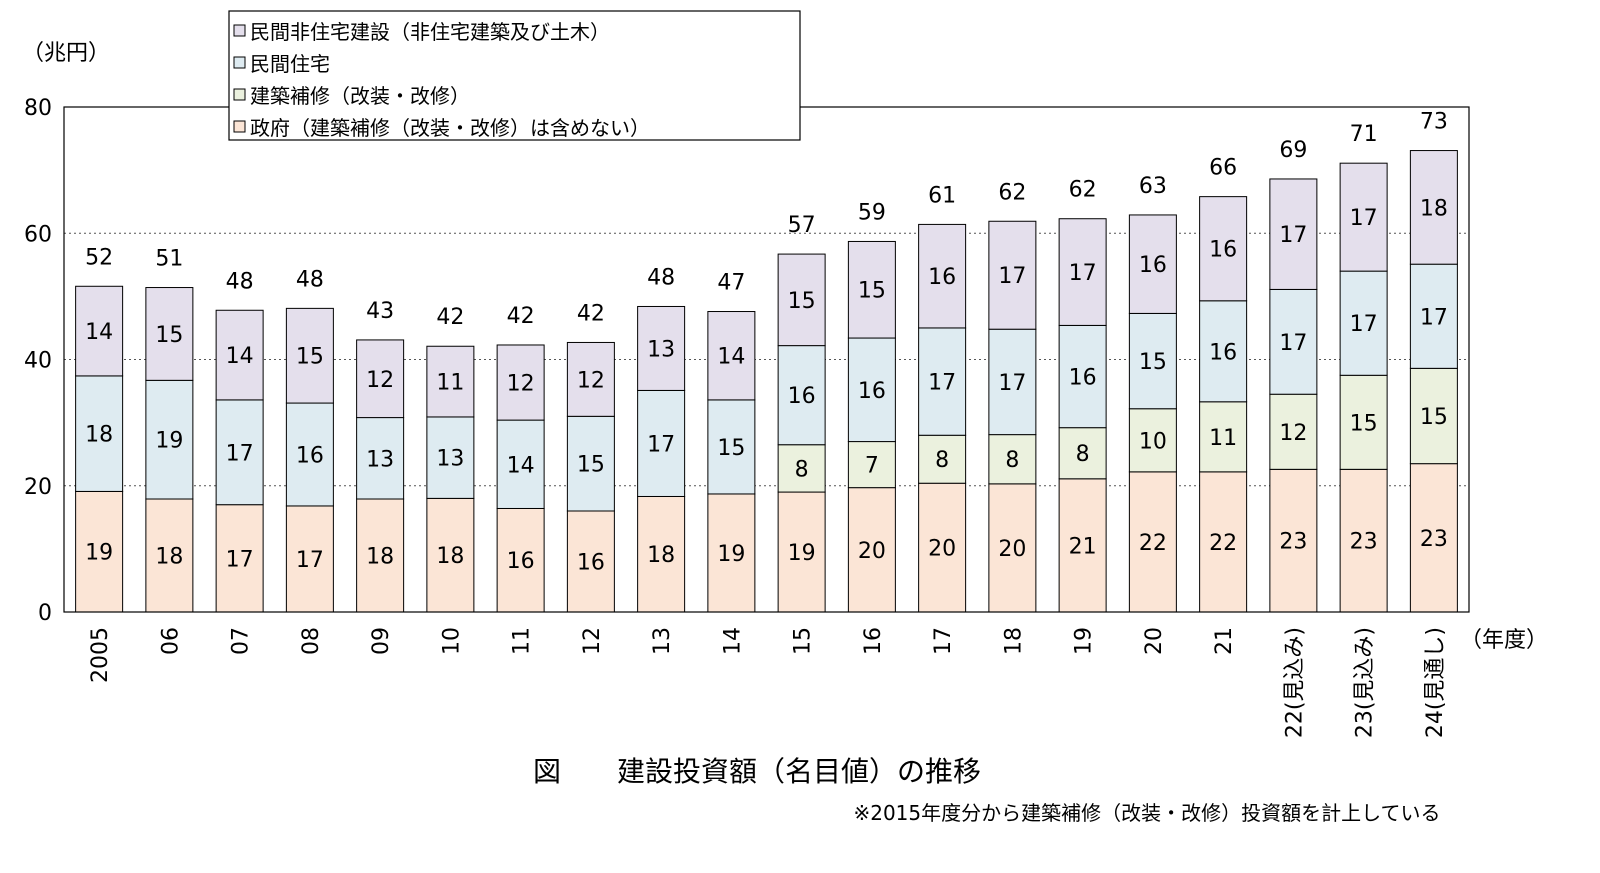 This screenshot has height=873, width=1600. Describe the element at coordinates (241, 641) in the screenshot. I see `x-category-label: 07` at that location.